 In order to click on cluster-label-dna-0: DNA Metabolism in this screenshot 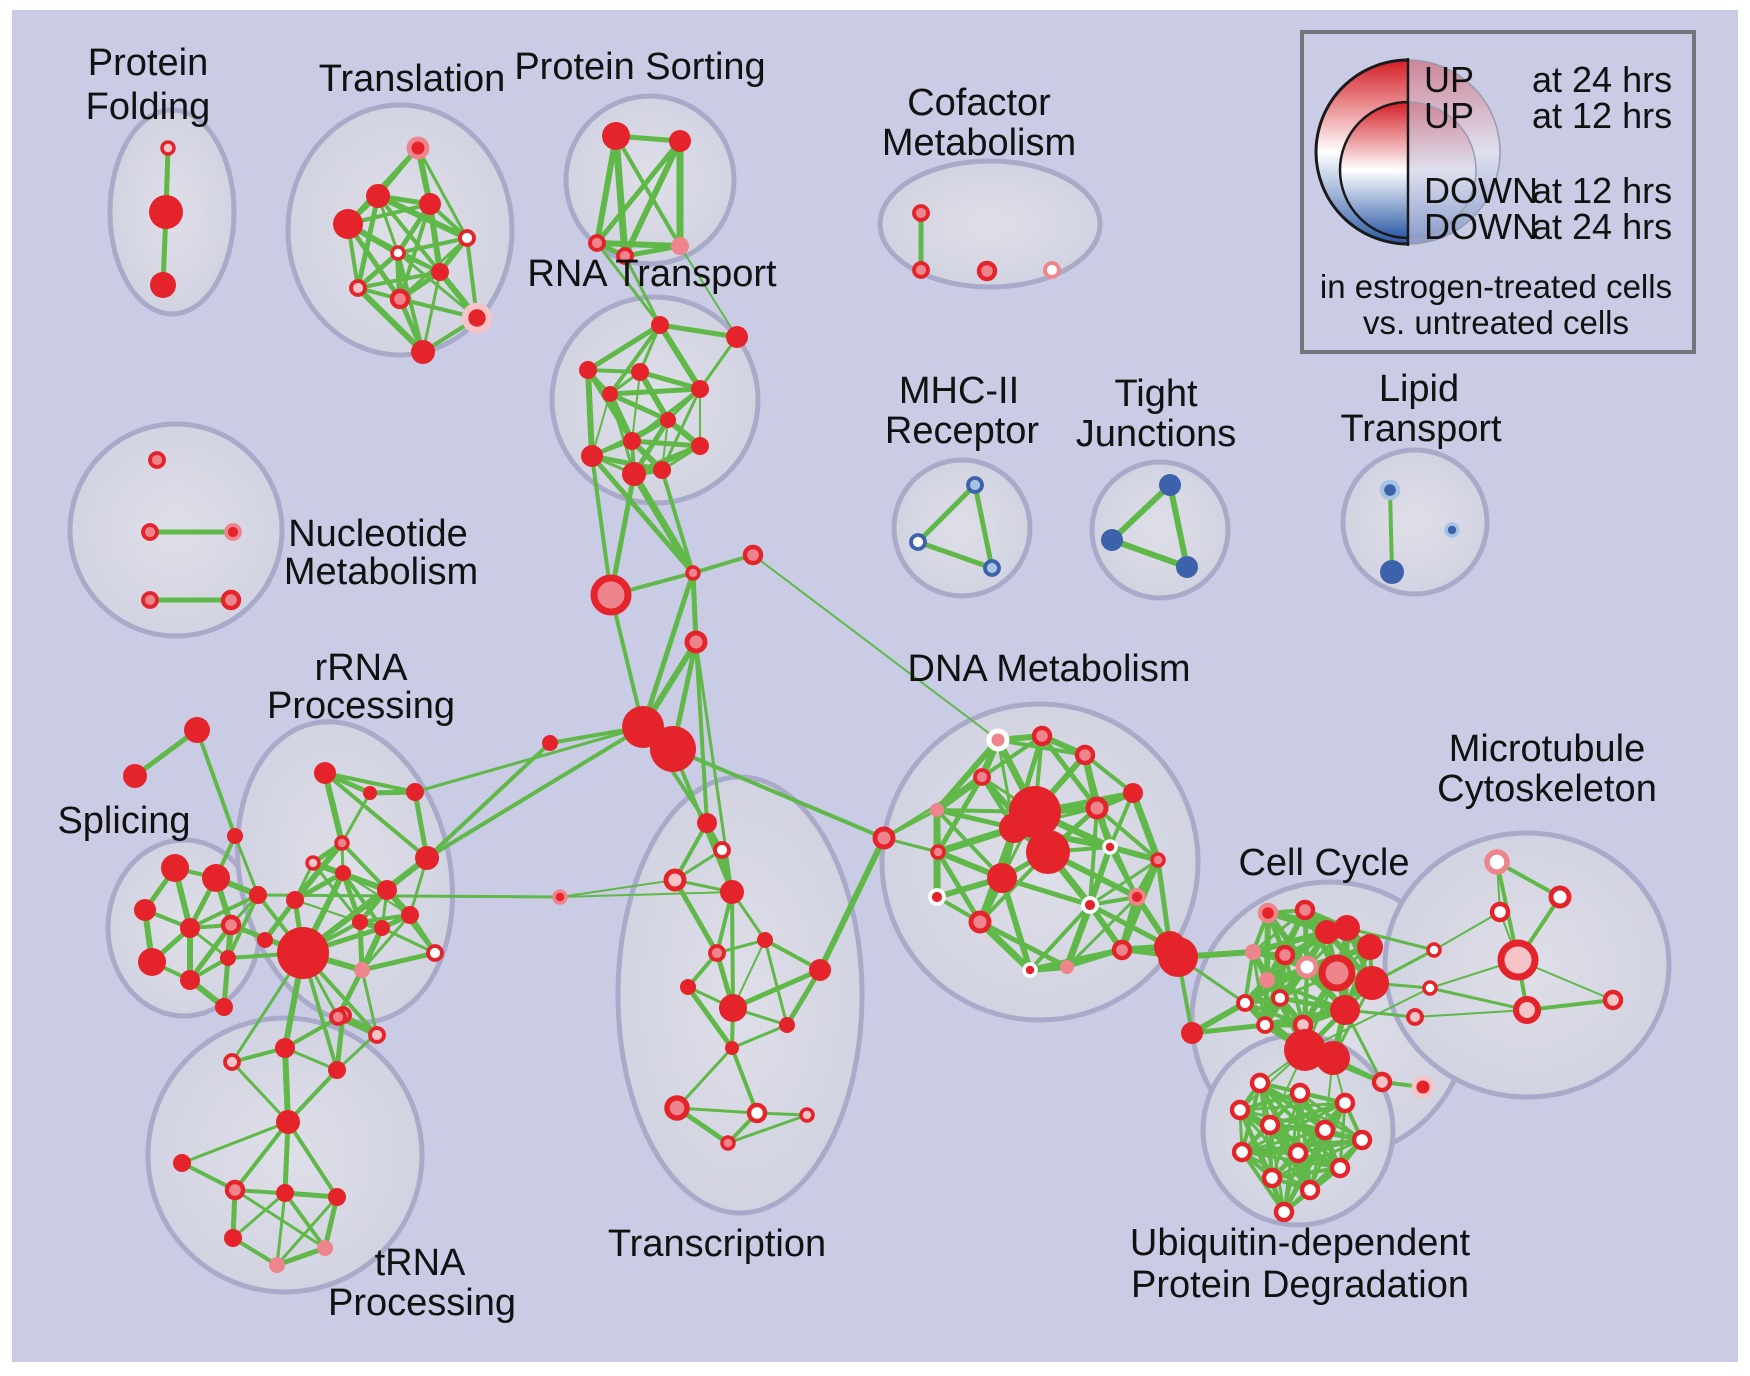, I will do `click(1049, 669)`.